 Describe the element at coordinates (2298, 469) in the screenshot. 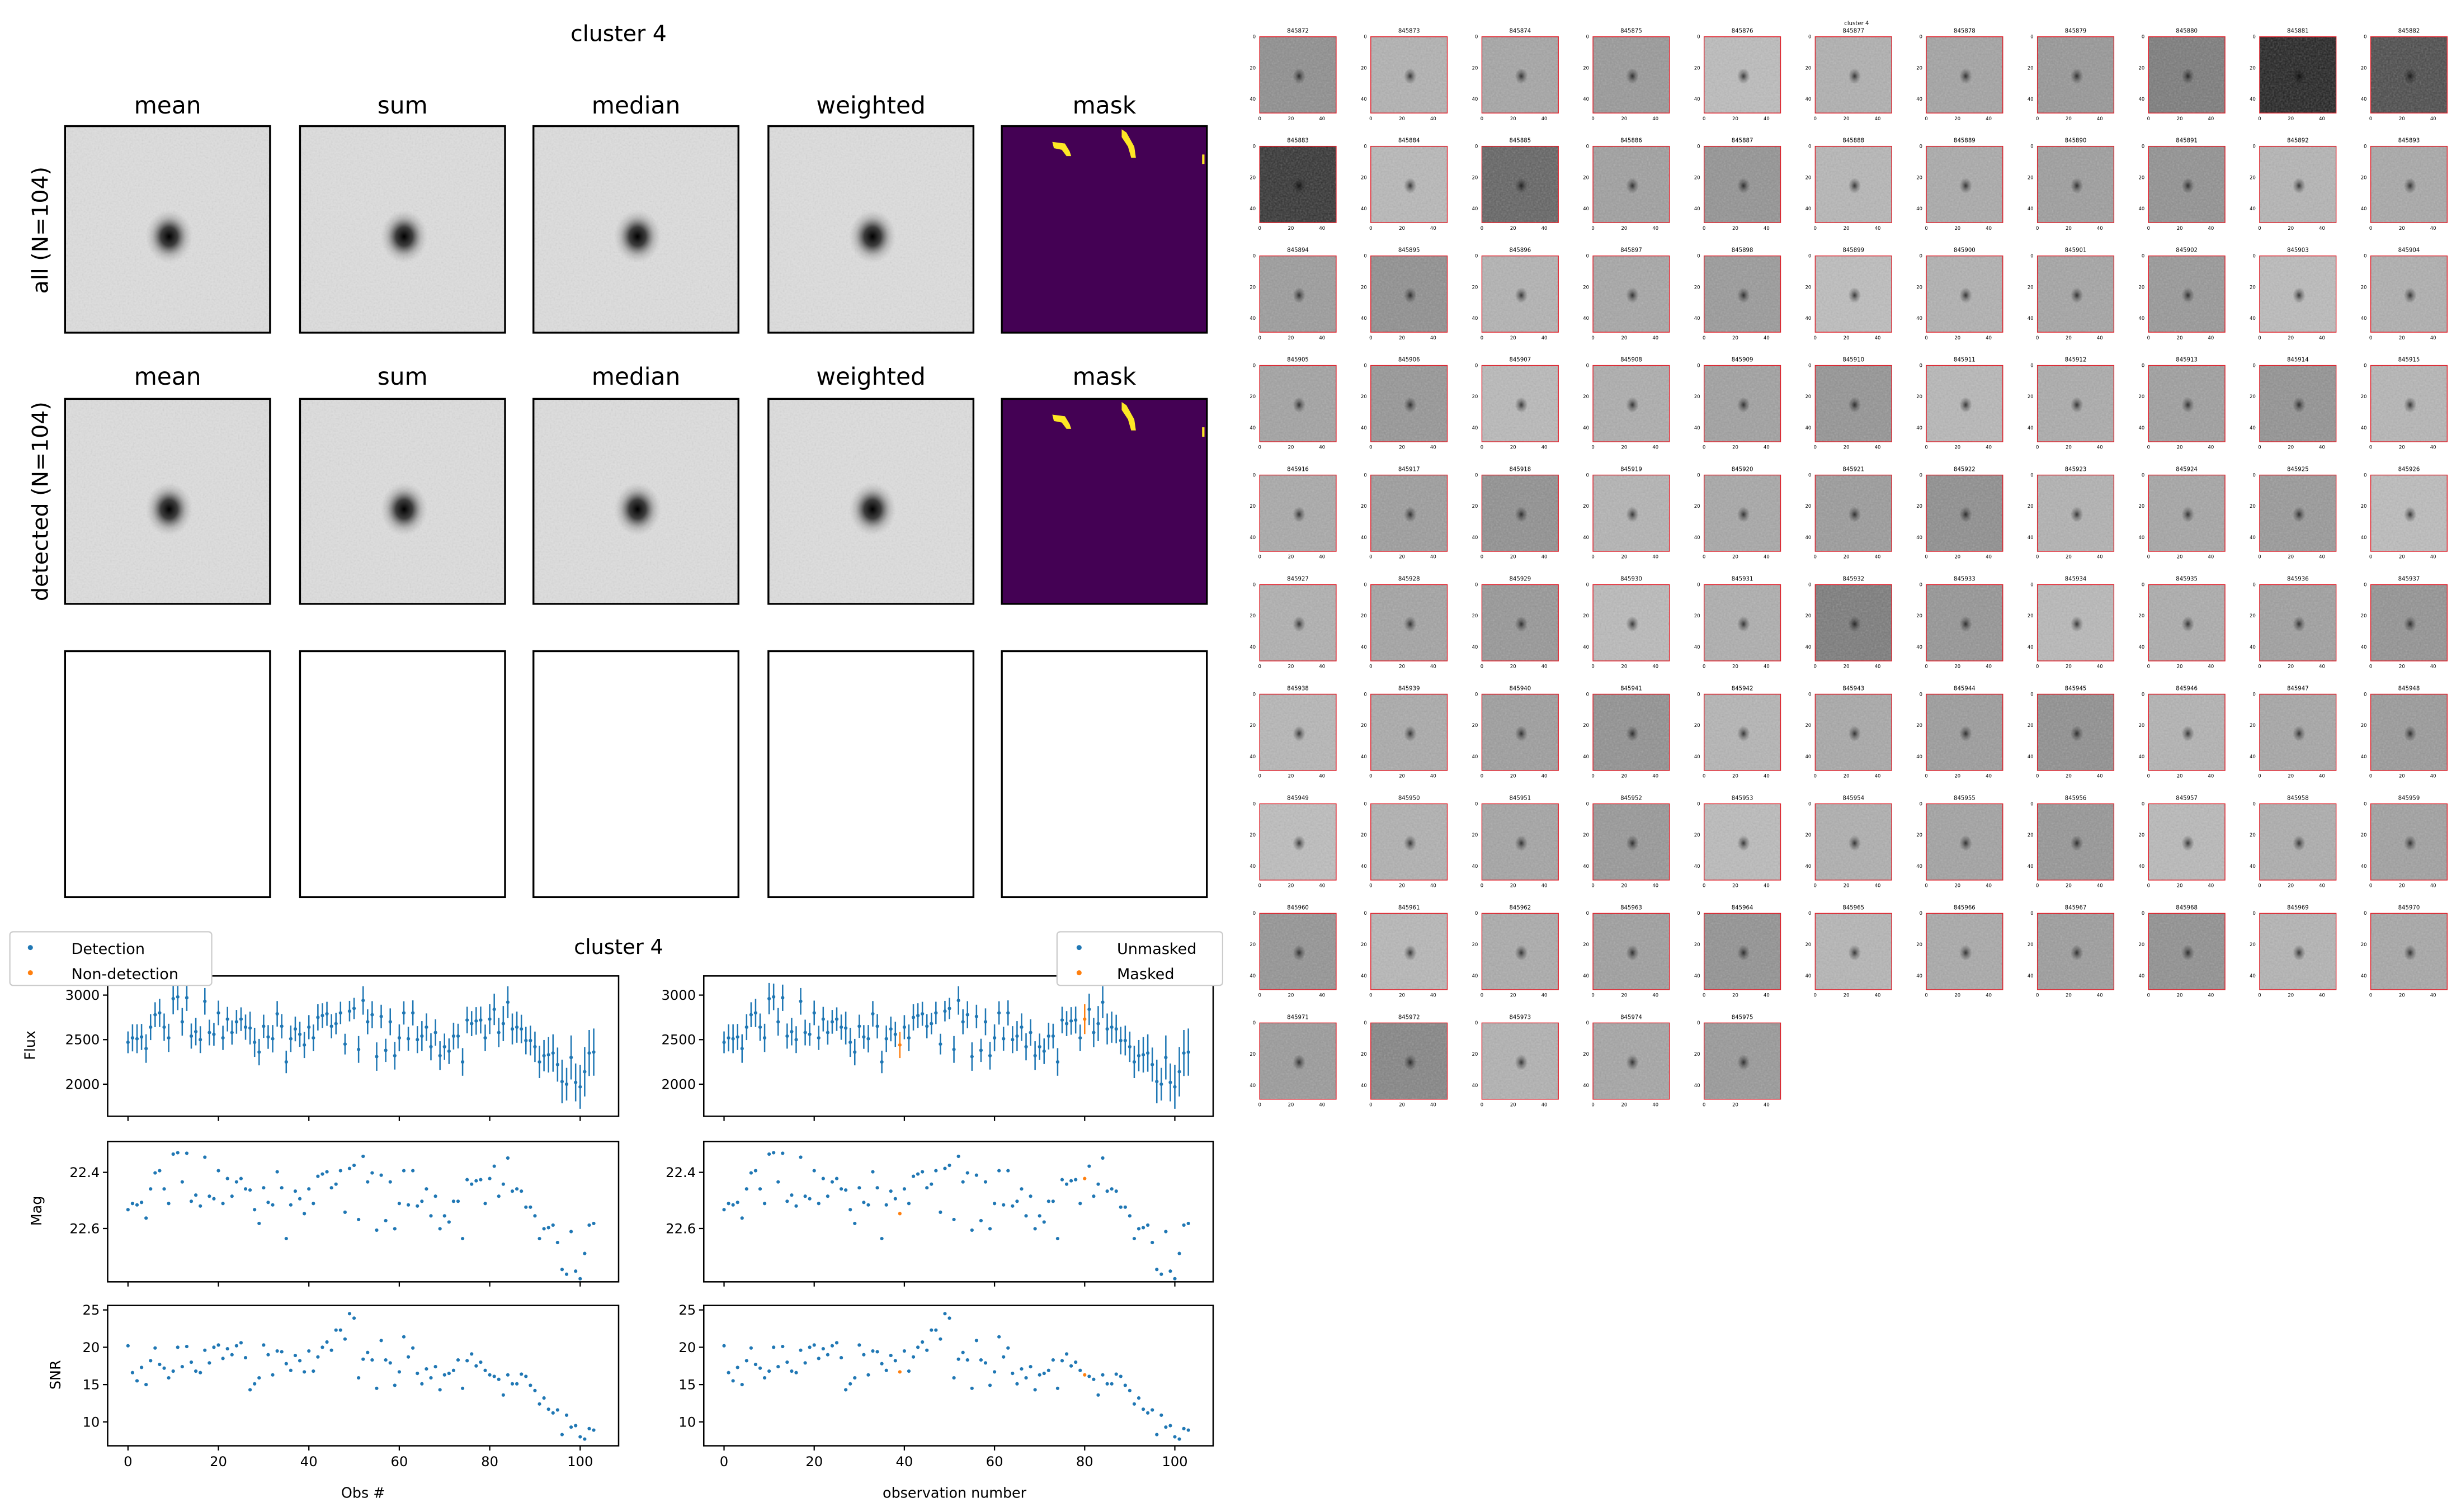

I see `thumbnail-id: 845925` at that location.